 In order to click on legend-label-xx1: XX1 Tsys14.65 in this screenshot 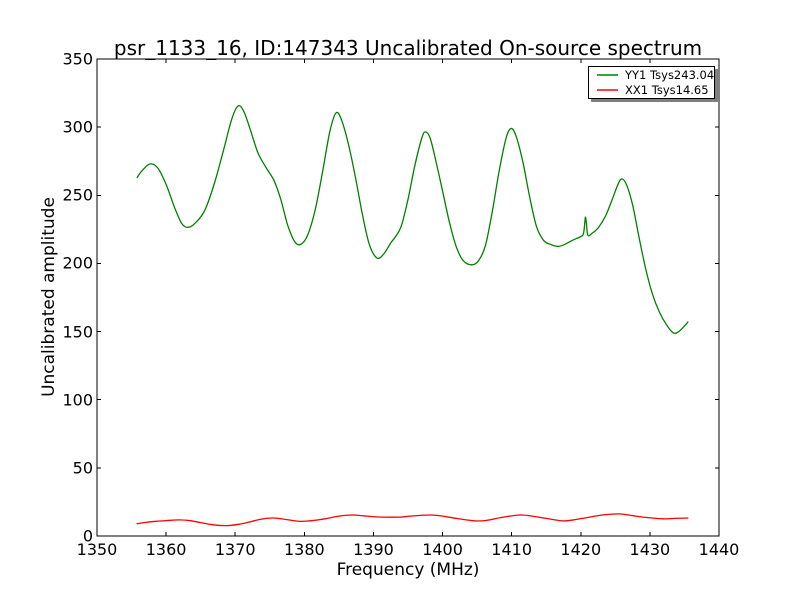, I will do `click(667, 90)`.